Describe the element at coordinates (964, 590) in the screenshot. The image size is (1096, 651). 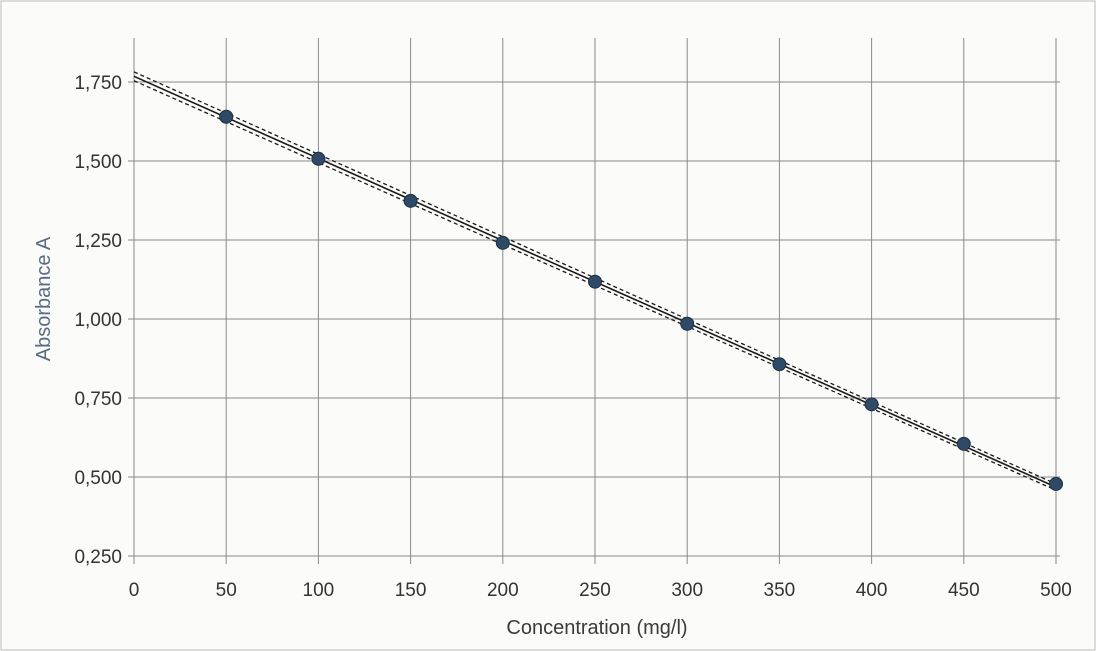
I see `x-tick-label: 450` at that location.